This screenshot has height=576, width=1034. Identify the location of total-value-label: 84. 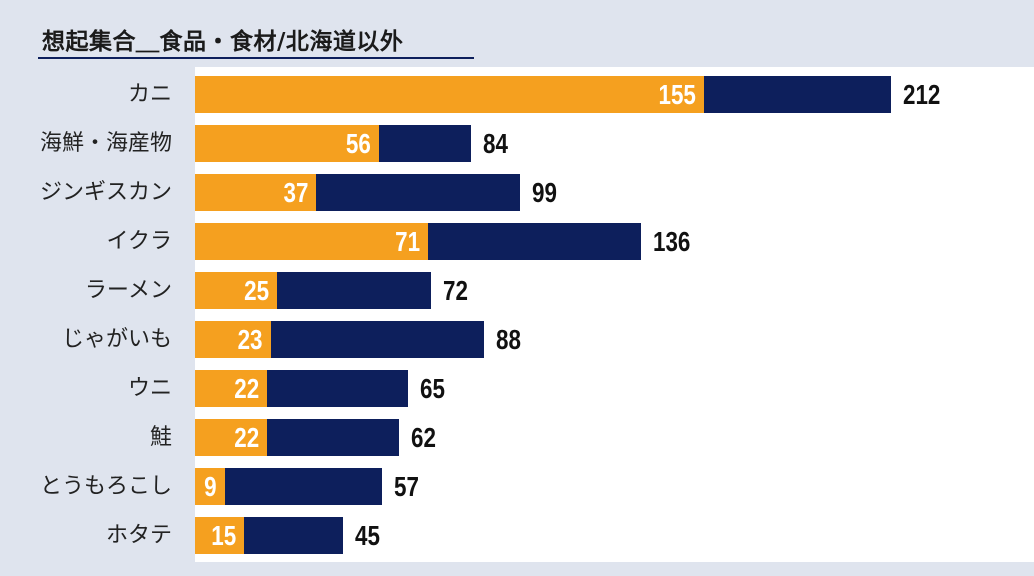
(495, 143).